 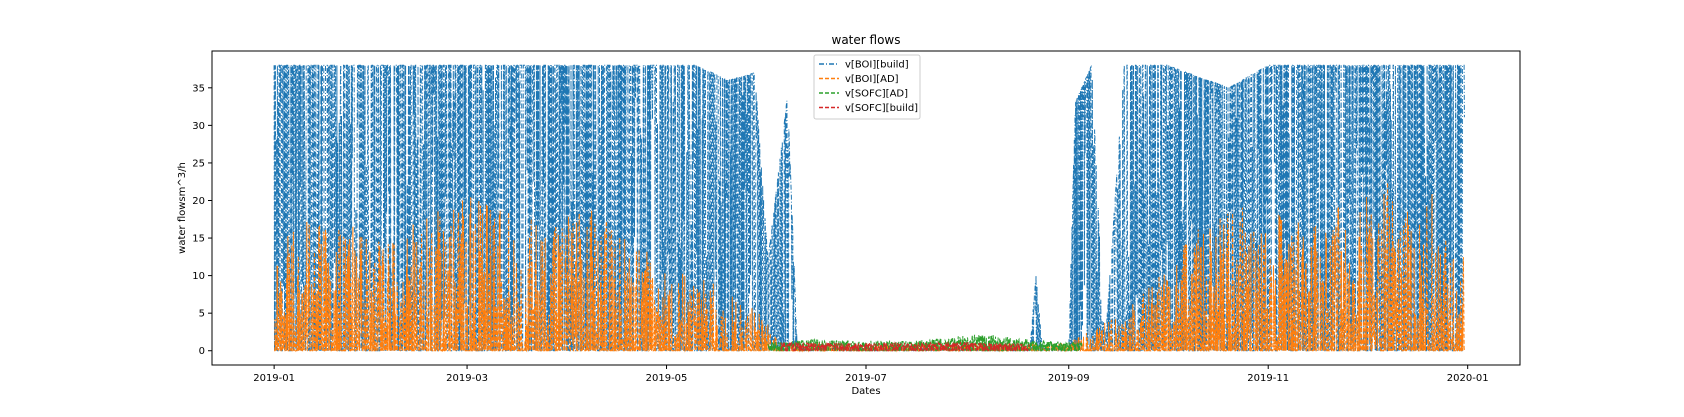 I want to click on x-tick-label: 2019-03, so click(x=467, y=378).